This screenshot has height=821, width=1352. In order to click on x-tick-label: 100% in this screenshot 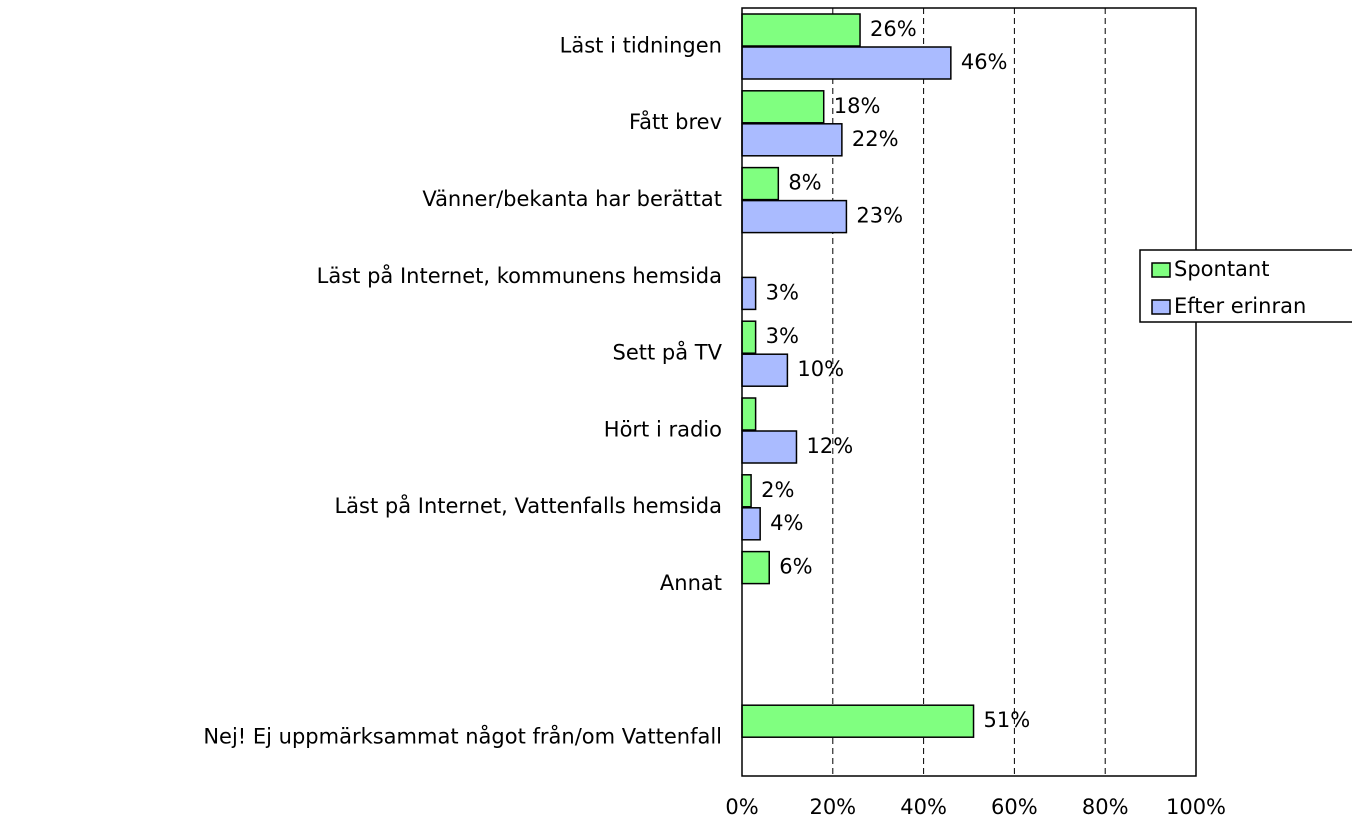, I will do `click(1196, 807)`.